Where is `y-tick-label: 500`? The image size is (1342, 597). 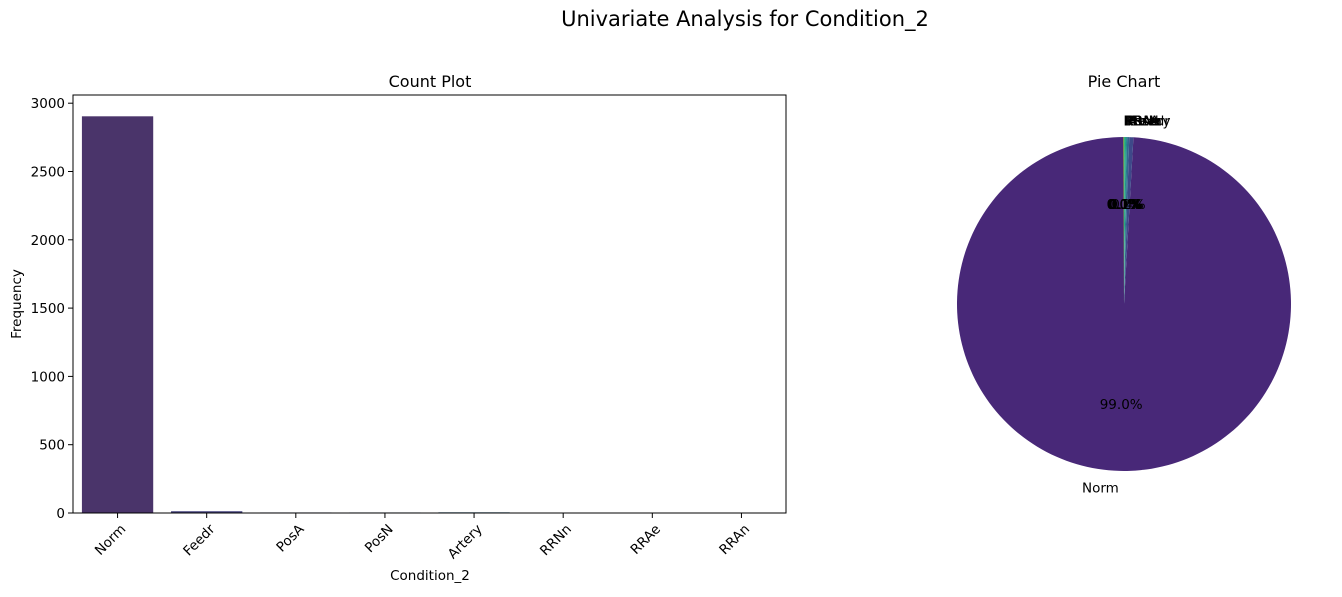 y-tick-label: 500 is located at coordinates (52, 446).